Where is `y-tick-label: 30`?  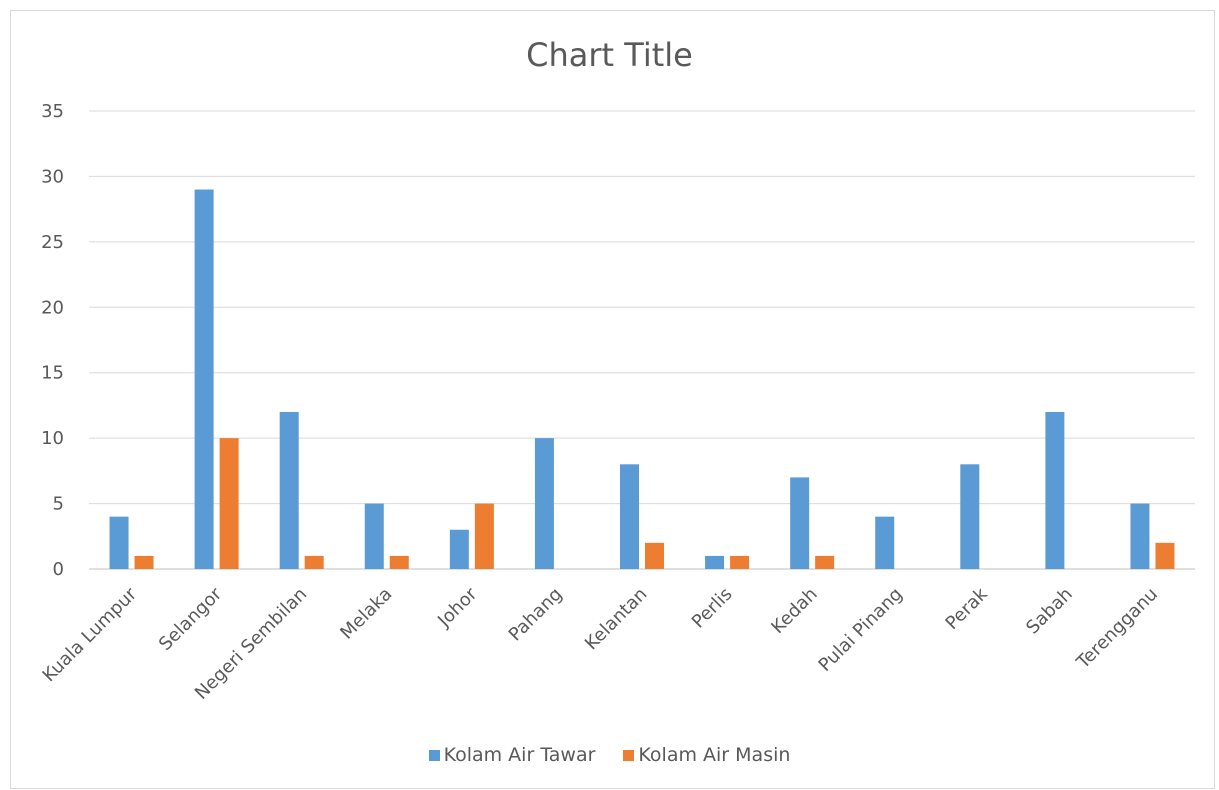 y-tick-label: 30 is located at coordinates (52, 176).